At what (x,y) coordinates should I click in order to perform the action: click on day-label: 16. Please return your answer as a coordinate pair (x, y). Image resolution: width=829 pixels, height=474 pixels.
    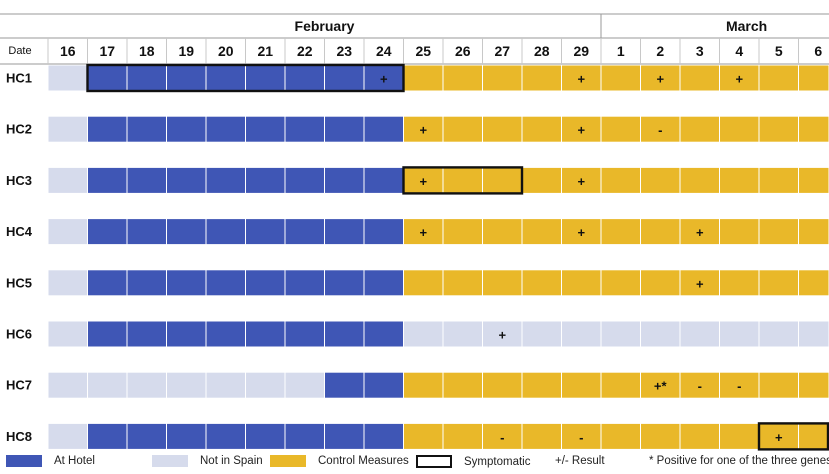
    Looking at the image, I should click on (68, 51).